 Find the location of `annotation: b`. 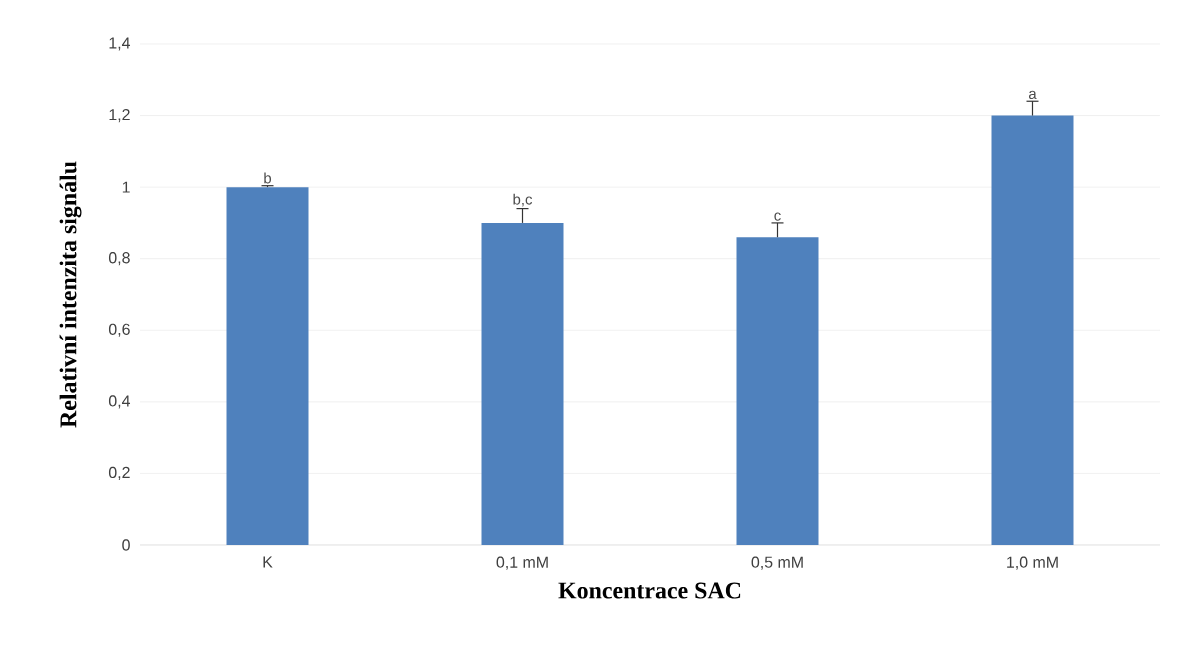

annotation: b is located at coordinates (268, 178).